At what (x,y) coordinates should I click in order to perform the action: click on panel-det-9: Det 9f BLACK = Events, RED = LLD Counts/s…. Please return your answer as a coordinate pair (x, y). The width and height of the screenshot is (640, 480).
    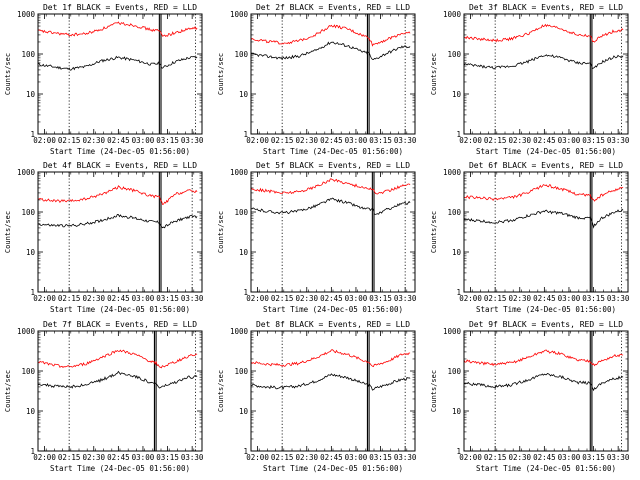
    Looking at the image, I should click on (530, 396).